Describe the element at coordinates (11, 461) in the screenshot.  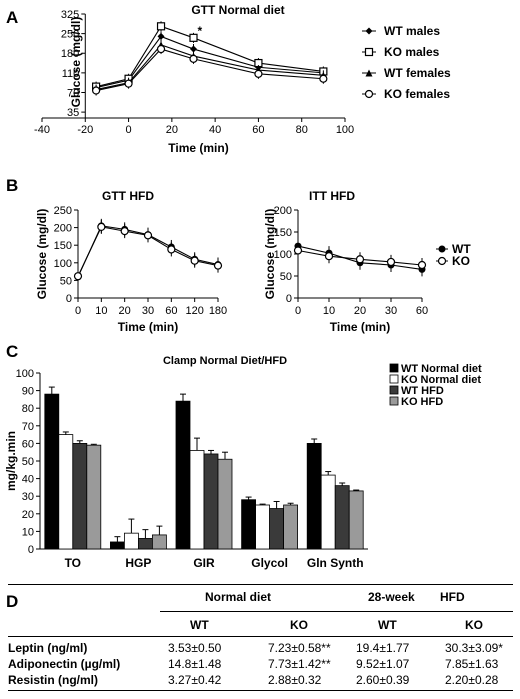
I see `chart-c-ylabel: mg/kg.min` at that location.